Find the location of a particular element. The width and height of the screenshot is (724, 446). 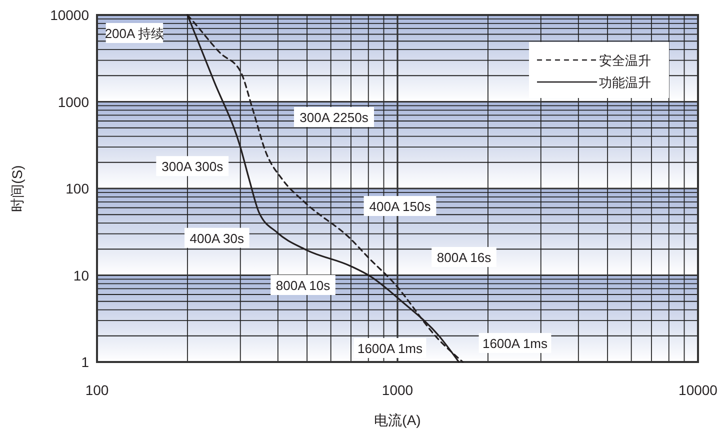

annotation: 300A 2250s is located at coordinates (334, 117).